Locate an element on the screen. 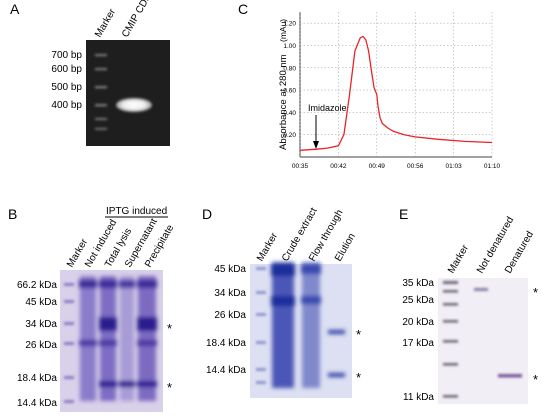 The height and width of the screenshot is (416, 550). x-tick-label: 00:56 is located at coordinates (415, 166).